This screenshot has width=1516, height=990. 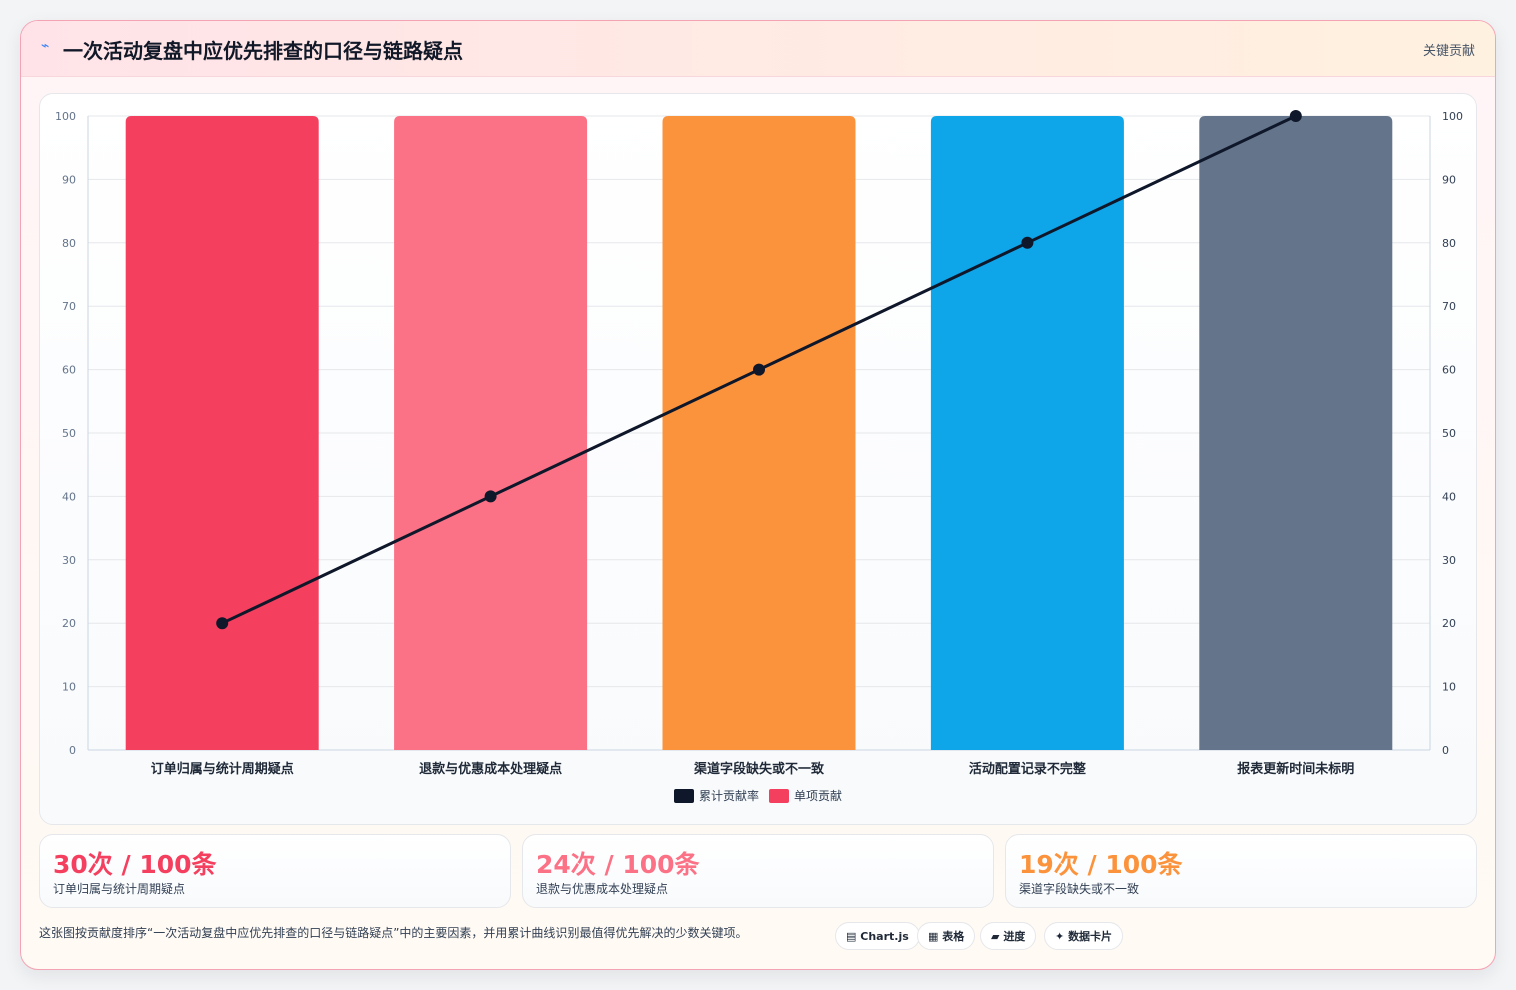 I want to click on chip-data-card: ✦ 数据卡片, so click(x=1084, y=936).